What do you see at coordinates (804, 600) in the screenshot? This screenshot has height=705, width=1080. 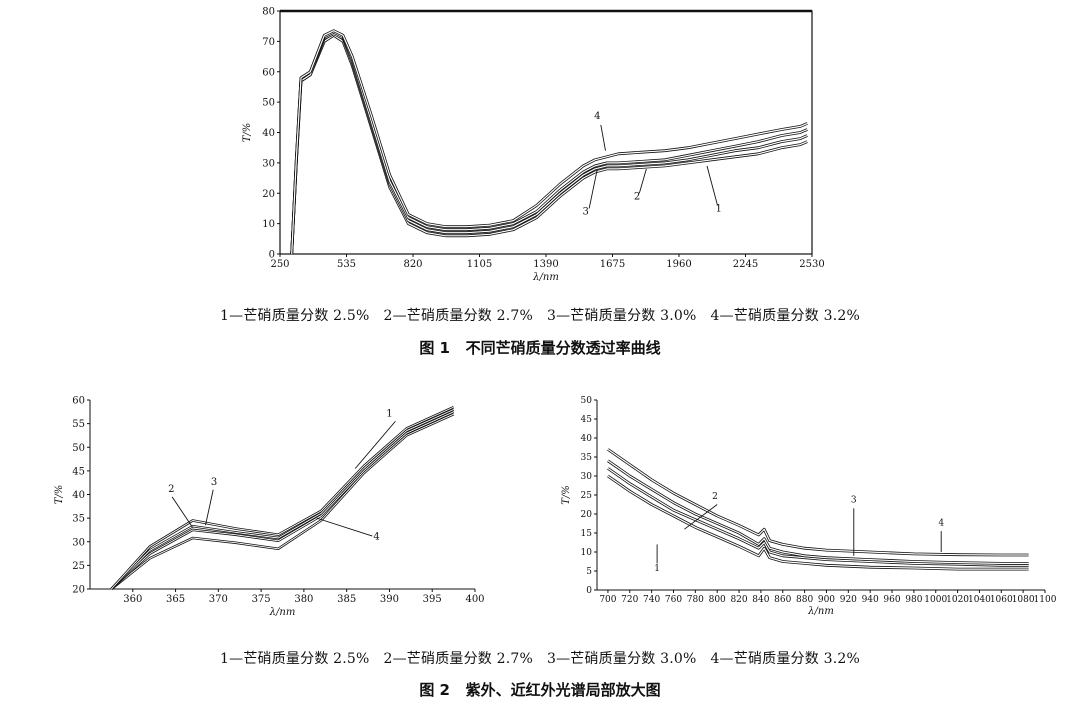 I see `x-tick-label: 880` at bounding box center [804, 600].